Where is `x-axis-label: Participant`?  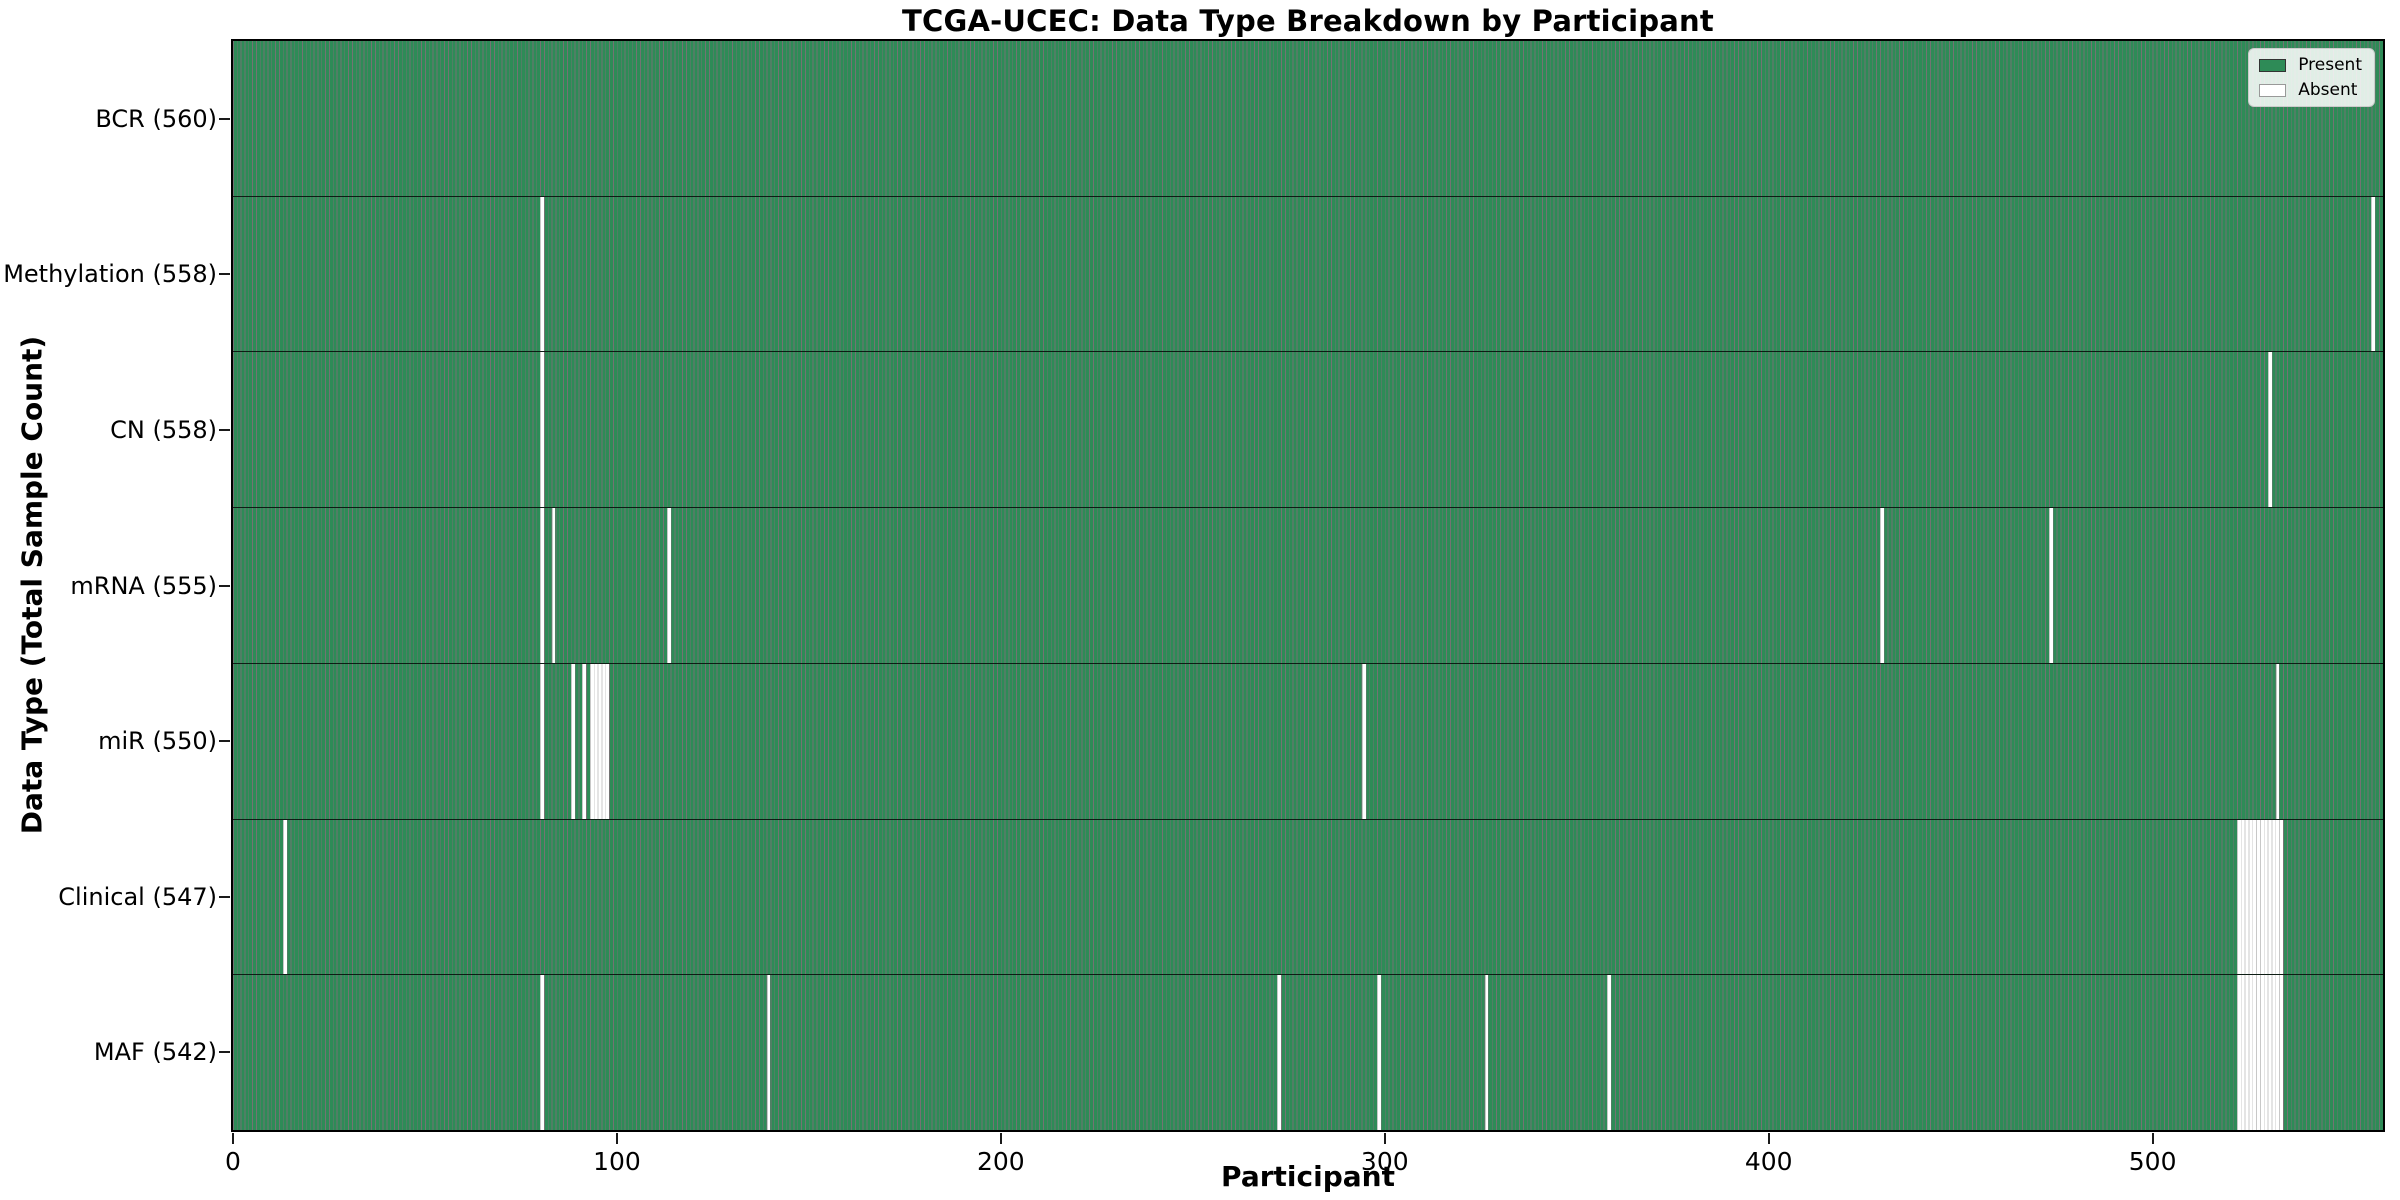 x-axis-label: Participant is located at coordinates (1308, 1176).